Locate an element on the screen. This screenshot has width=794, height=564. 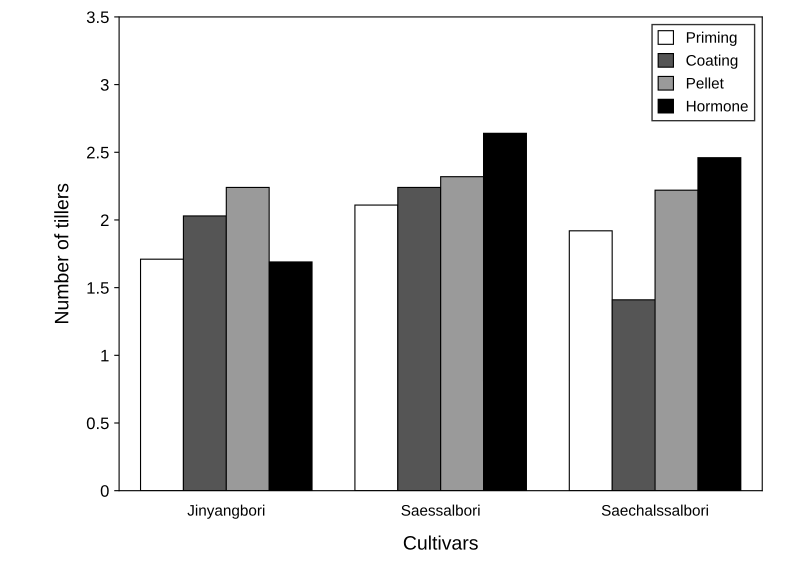
y-tick-label: 0 is located at coordinates (104, 491).